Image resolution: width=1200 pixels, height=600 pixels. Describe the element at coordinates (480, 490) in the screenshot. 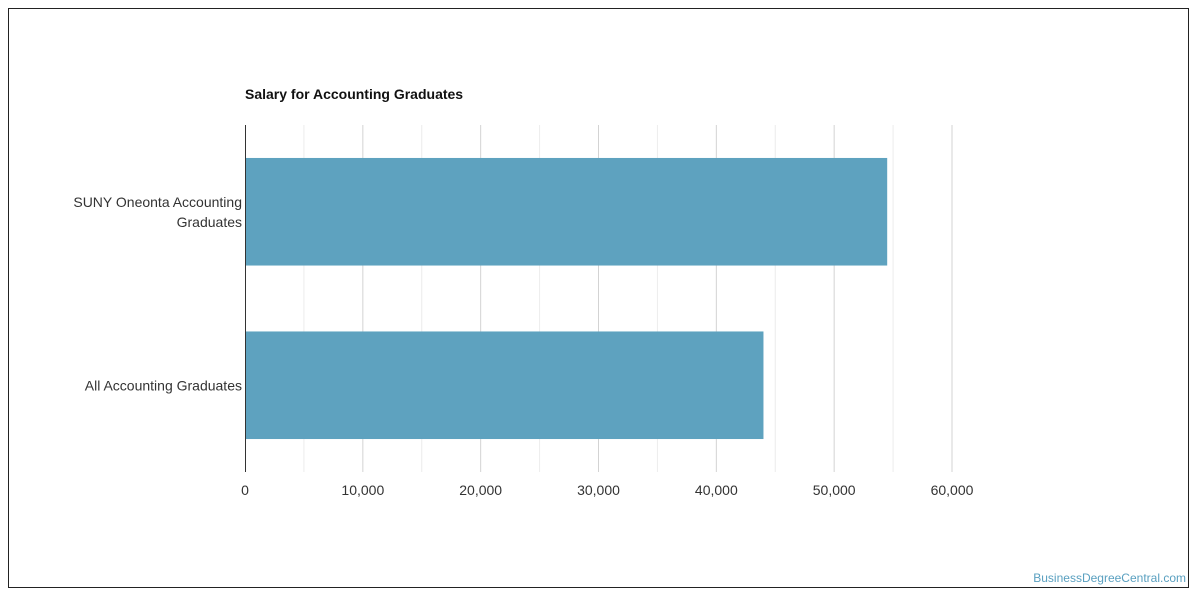

I see `x-tick-label: 20,000` at that location.